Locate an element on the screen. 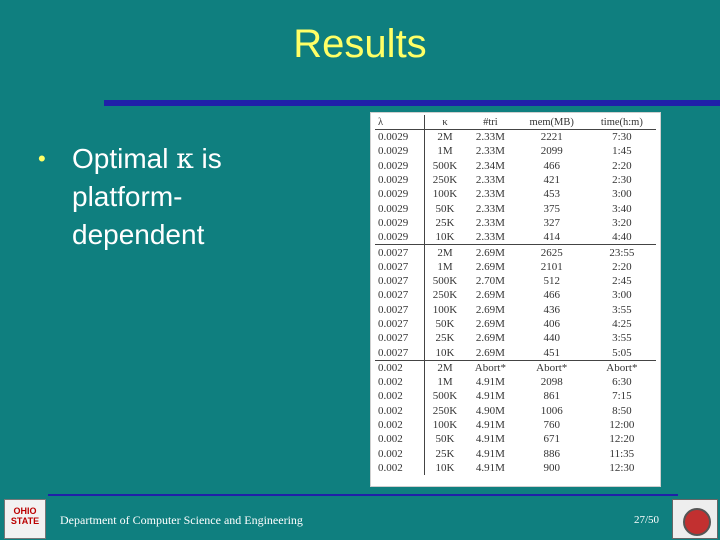  table-row: 0.002 10K 4.91M 900 12:30 is located at coordinates (515, 468).